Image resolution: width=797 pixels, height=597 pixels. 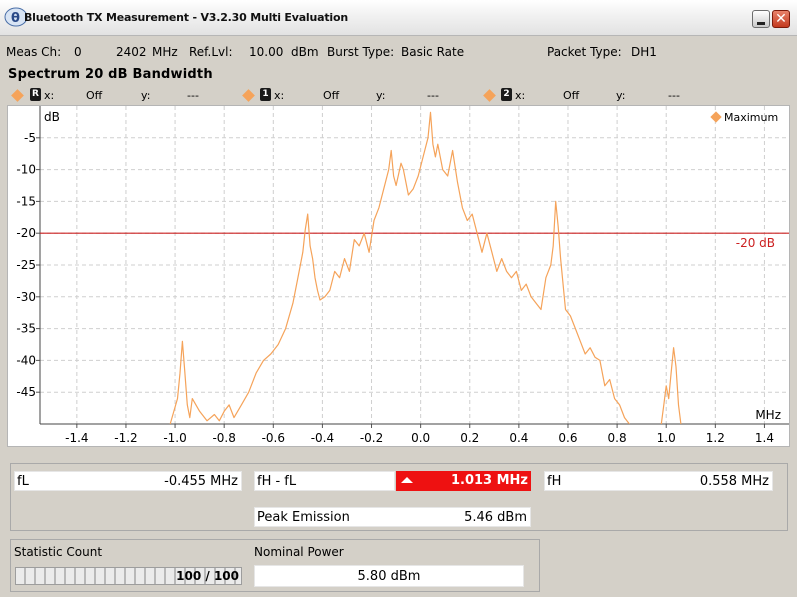 I want to click on fh-field: fH 0.558 MHz, so click(x=658, y=481).